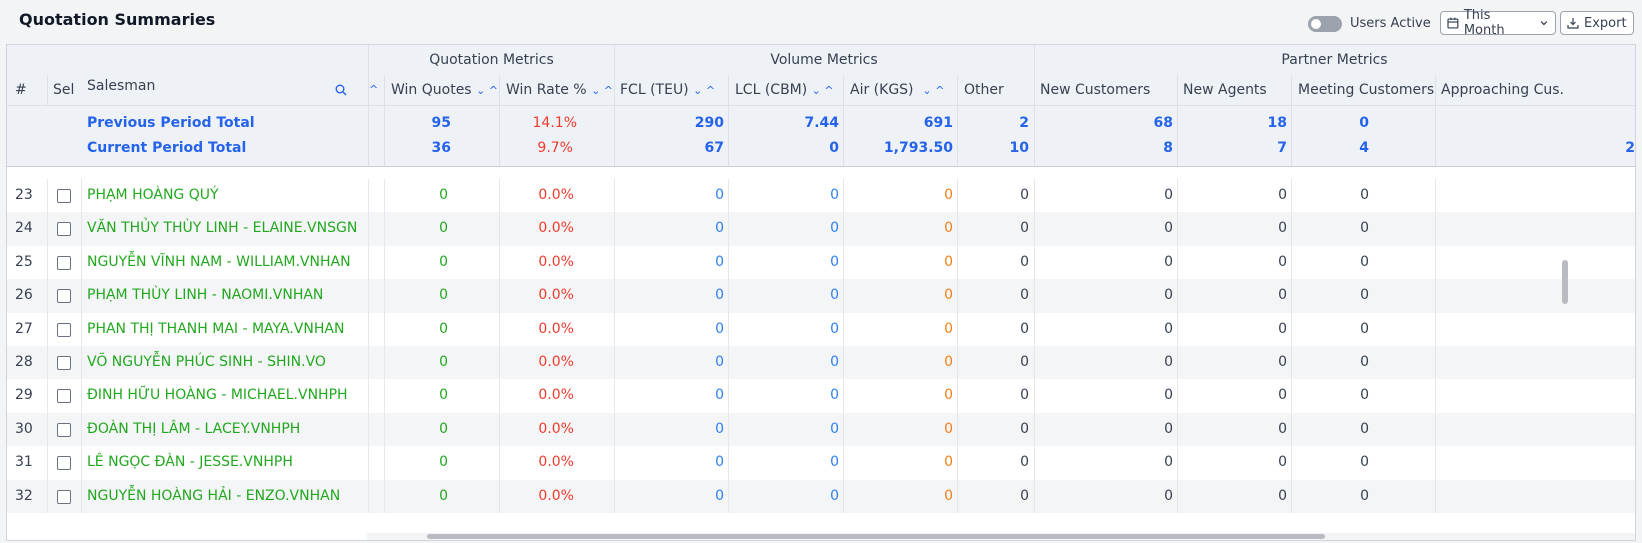 This screenshot has width=1642, height=543. I want to click on curr-win-quotes: 36, so click(441, 148).